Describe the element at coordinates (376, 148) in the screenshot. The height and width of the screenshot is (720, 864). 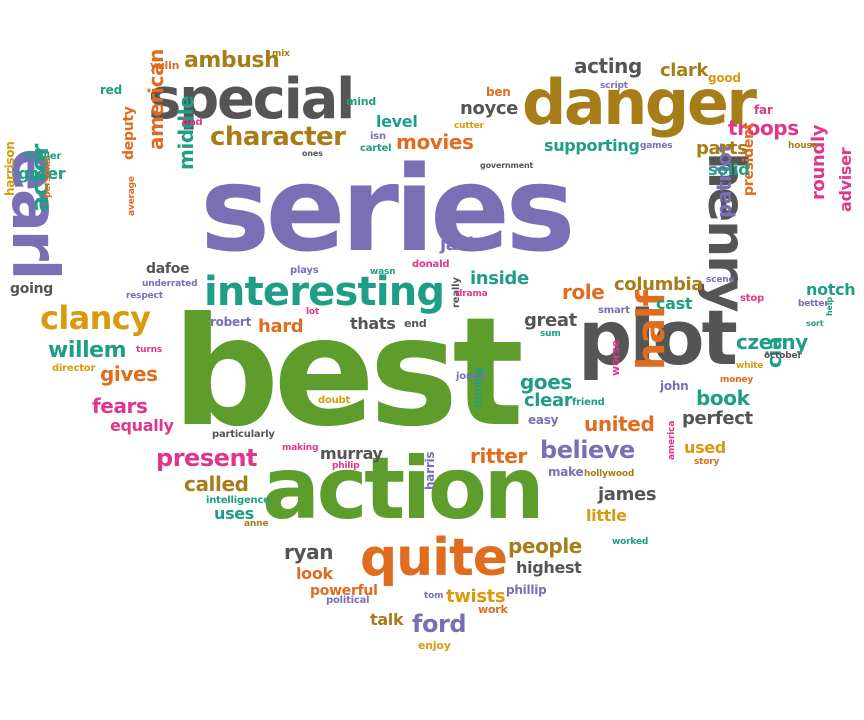
I see `word-cartel: cartel` at that location.